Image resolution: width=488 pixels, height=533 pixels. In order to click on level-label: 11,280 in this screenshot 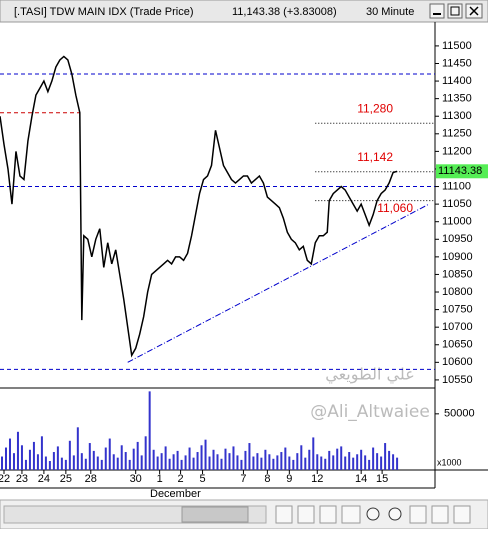, I will do `click(375, 108)`.